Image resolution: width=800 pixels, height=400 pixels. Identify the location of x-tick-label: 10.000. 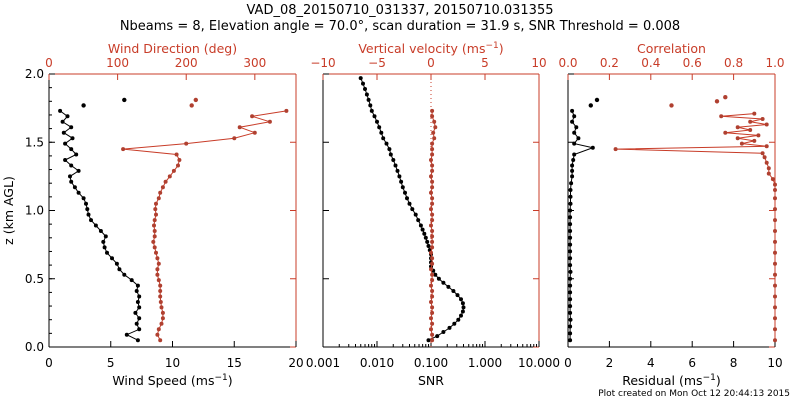
(539, 363).